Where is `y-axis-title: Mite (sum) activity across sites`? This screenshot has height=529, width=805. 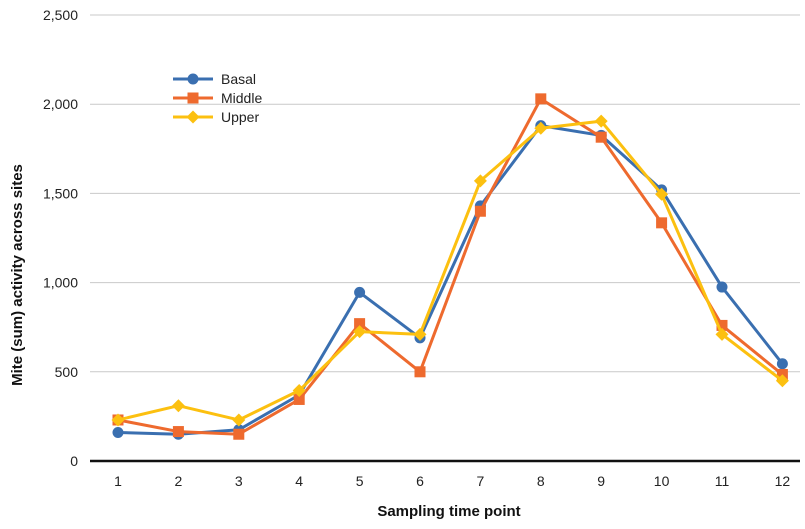 y-axis-title: Mite (sum) activity across sites is located at coordinates (17, 275).